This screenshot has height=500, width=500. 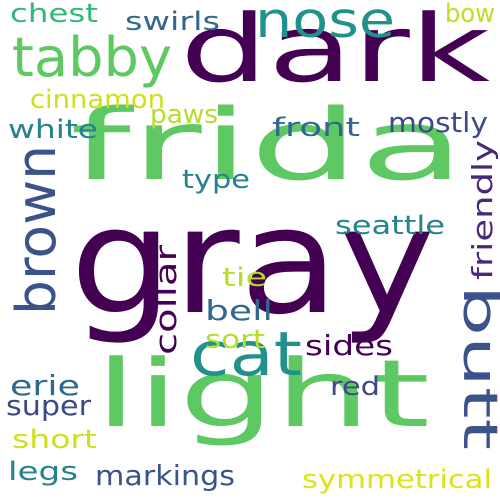 What do you see at coordinates (235, 339) in the screenshot?
I see `word-sort: sort` at bounding box center [235, 339].